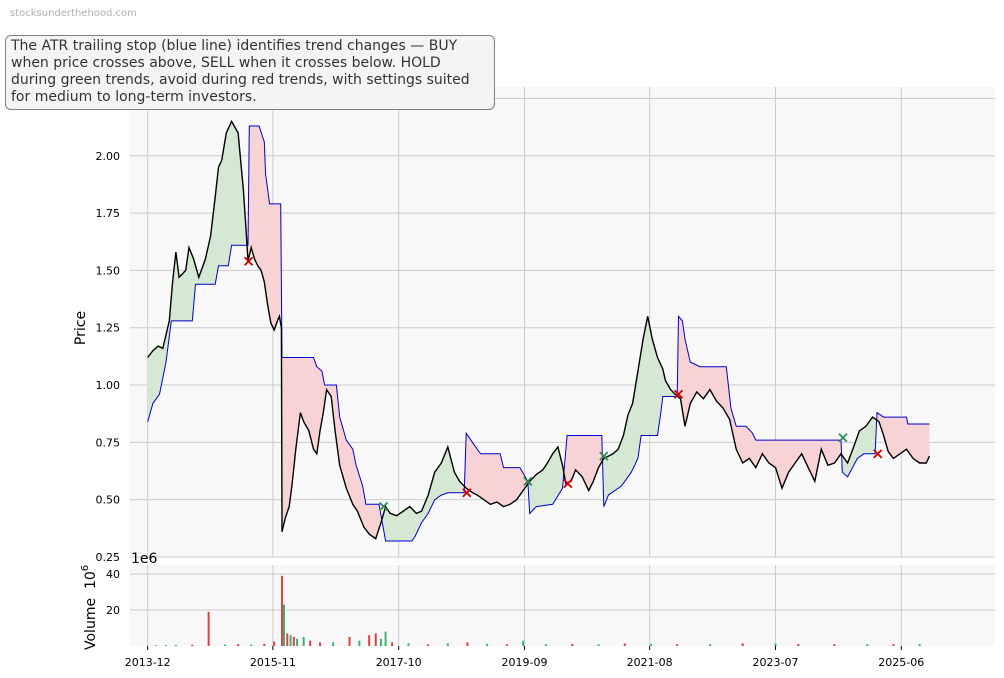 The image size is (1004, 678). Describe the element at coordinates (901, 662) in the screenshot. I see `x-tick-label: 2025-06` at that location.